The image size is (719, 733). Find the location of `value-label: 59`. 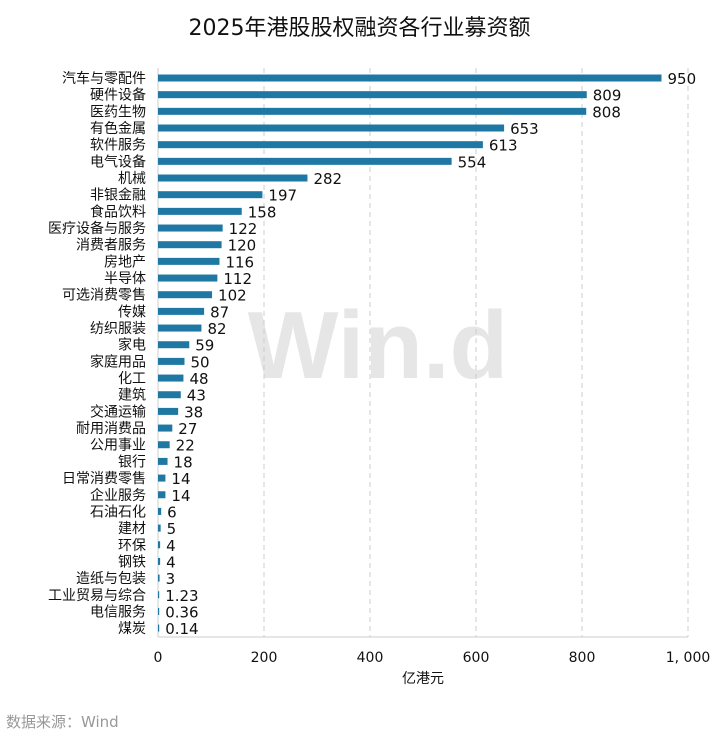

value-label: 59 is located at coordinates (204, 346).